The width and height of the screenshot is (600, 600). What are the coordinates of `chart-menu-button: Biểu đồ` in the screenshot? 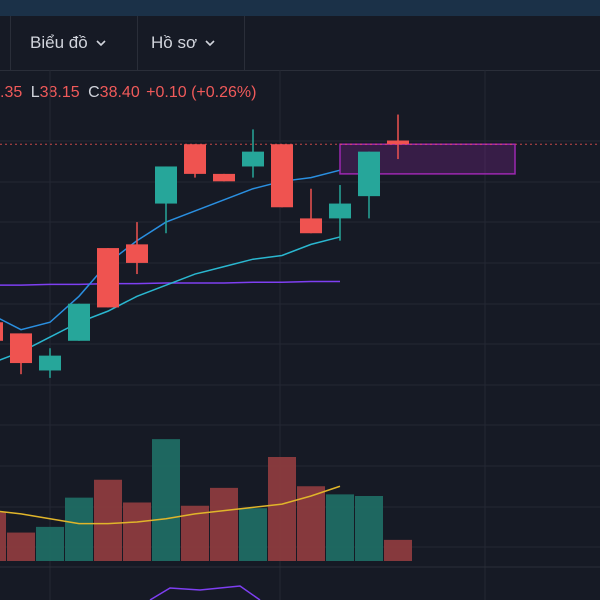 It's located at (69, 43).